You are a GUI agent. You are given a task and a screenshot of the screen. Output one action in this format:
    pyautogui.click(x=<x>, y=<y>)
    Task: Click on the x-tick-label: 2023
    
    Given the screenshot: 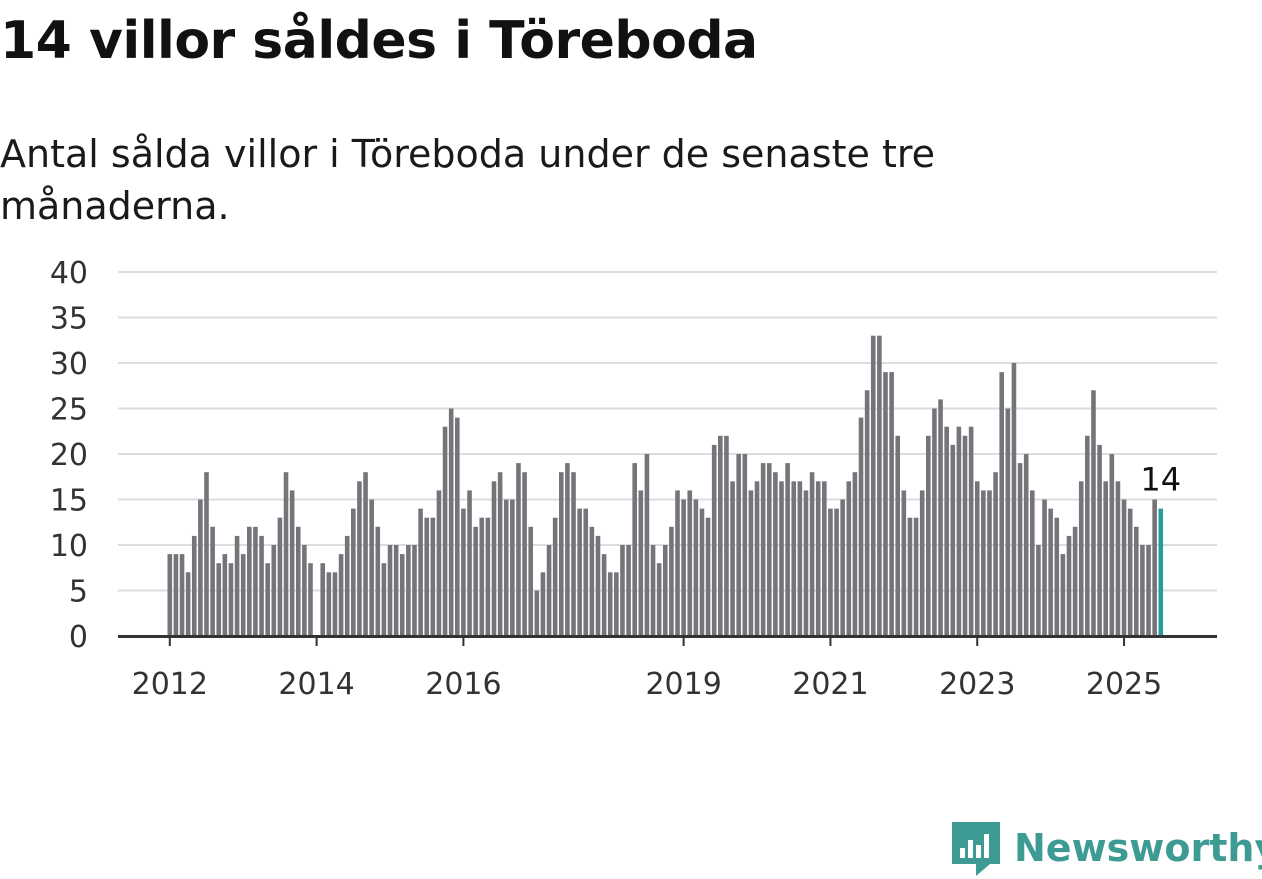 What is the action you would take?
    pyautogui.click(x=977, y=684)
    